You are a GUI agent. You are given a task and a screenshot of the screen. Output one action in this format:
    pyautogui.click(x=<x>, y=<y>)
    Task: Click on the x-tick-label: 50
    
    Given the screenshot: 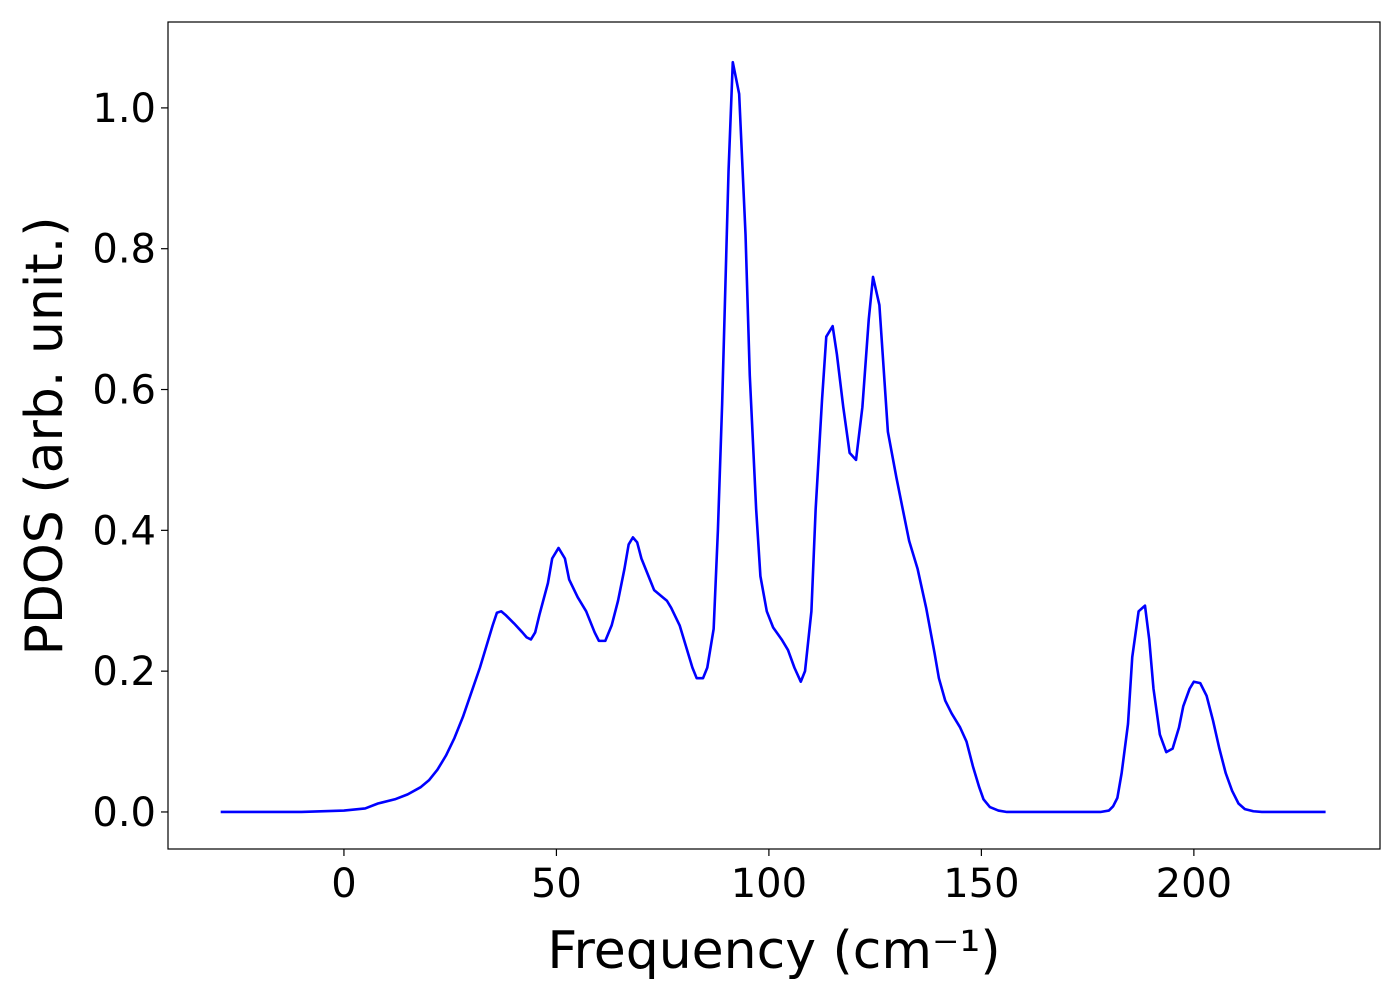 What is the action you would take?
    pyautogui.click(x=556, y=884)
    